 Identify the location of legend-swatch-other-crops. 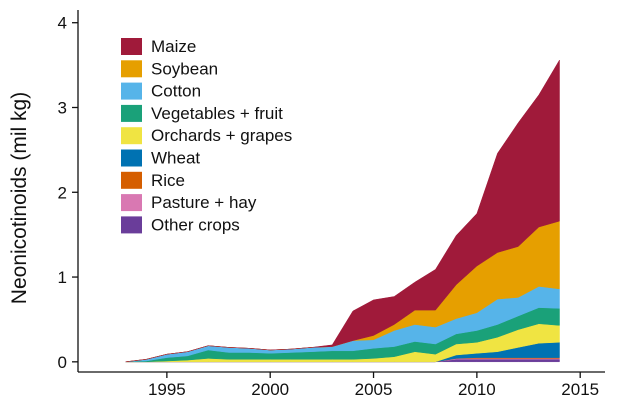
(131, 225).